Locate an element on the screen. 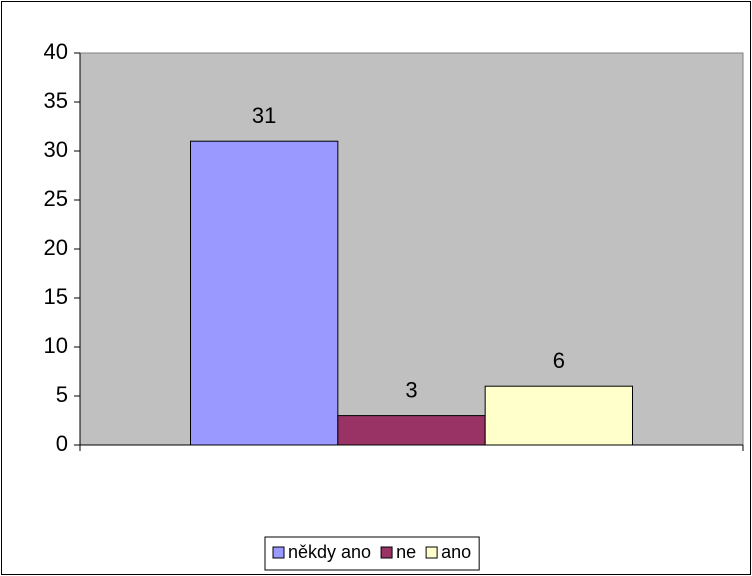 The height and width of the screenshot is (576, 752). y-tick-label: 0 is located at coordinates (62, 443).